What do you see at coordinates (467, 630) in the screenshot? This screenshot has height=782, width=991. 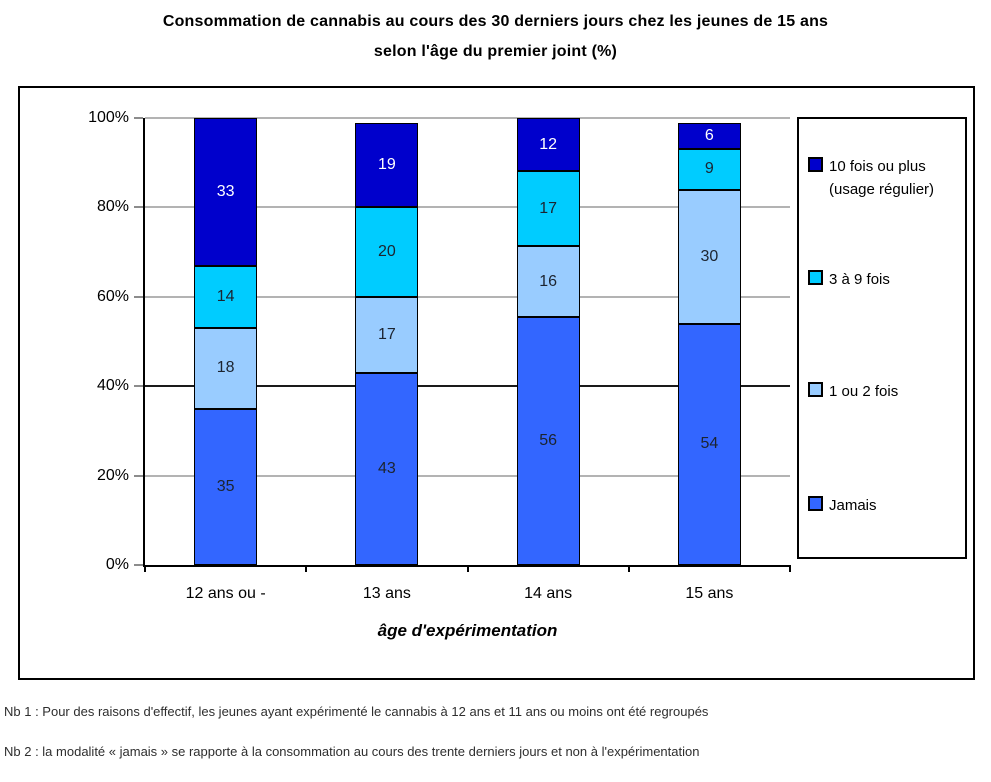 I see `x-axis-title: âge d'expérimentation` at bounding box center [467, 630].